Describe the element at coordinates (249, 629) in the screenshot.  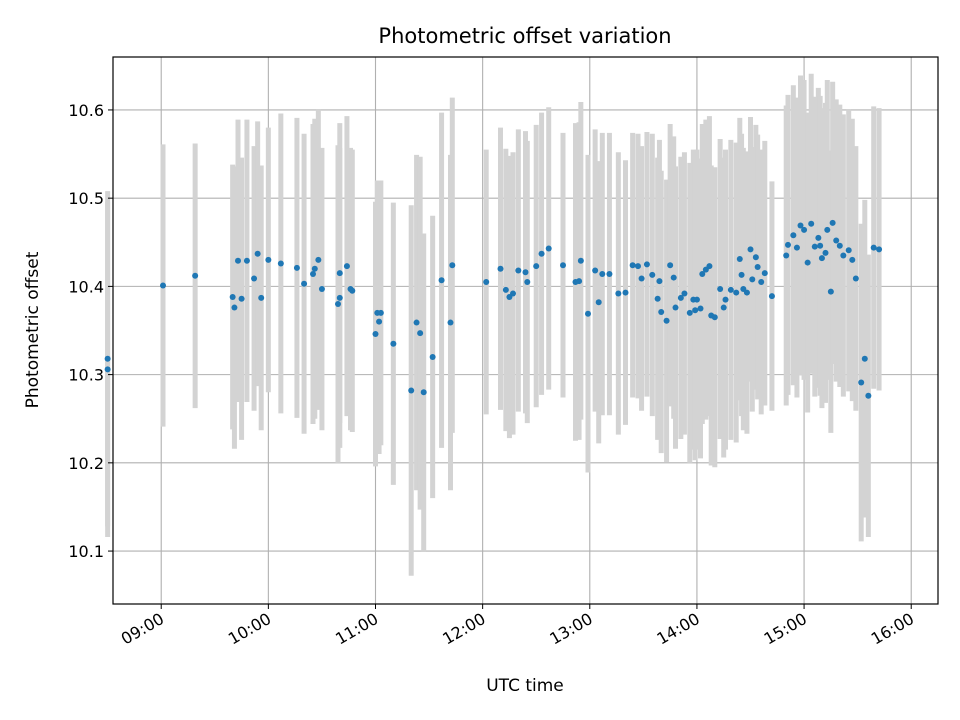
I see `x-tick-label: 10:00` at that location.